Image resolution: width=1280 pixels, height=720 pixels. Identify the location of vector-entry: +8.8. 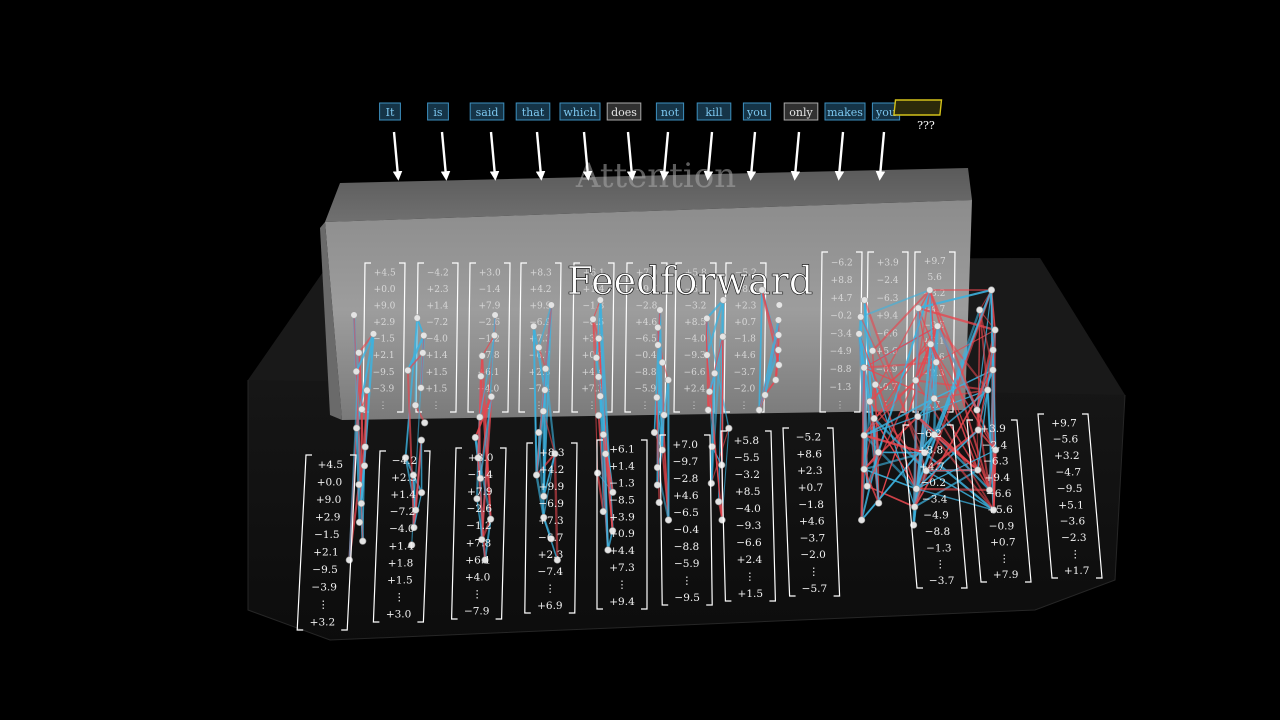
(842, 281).